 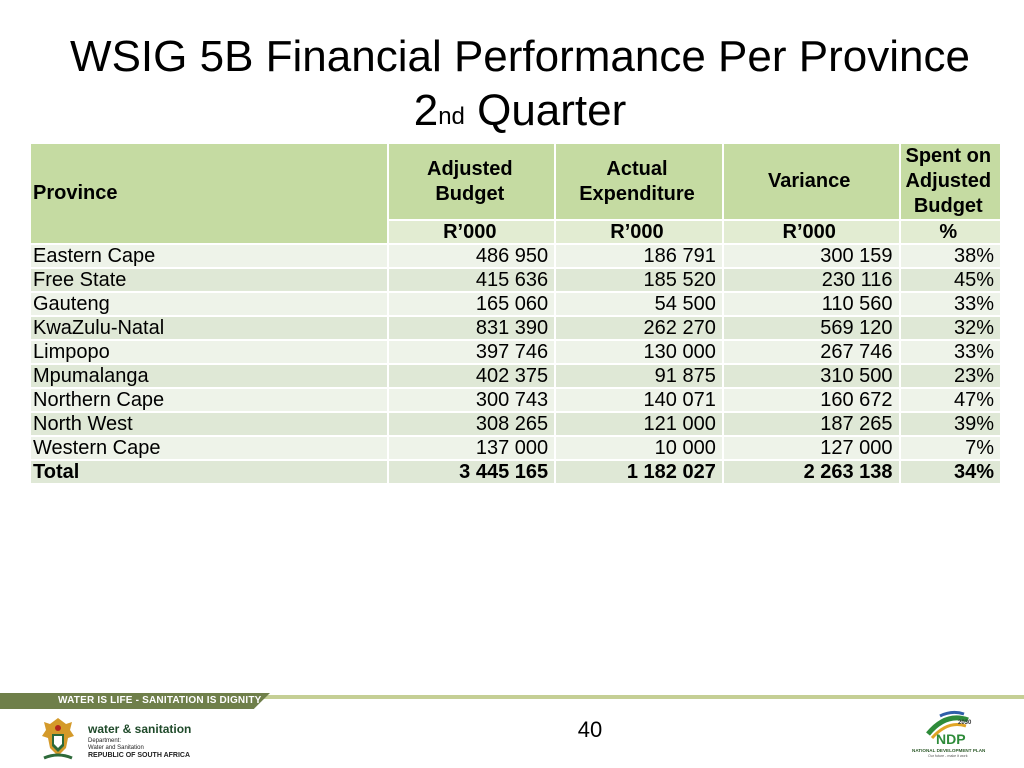 I want to click on ndp-subcaption: Our future - make it work, so click(x=948, y=756).